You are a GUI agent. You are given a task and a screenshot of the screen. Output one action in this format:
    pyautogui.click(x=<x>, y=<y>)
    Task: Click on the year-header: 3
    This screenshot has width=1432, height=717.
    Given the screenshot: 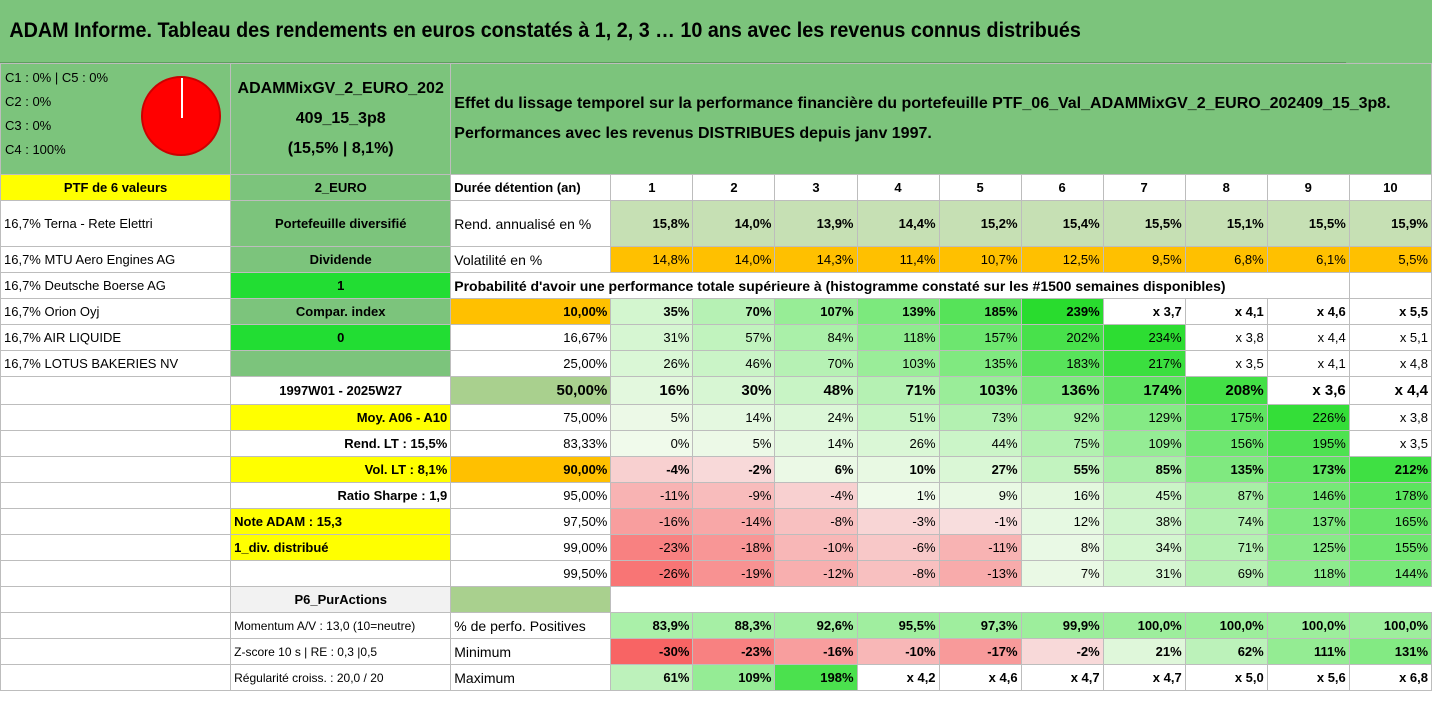 What is the action you would take?
    pyautogui.click(x=816, y=187)
    